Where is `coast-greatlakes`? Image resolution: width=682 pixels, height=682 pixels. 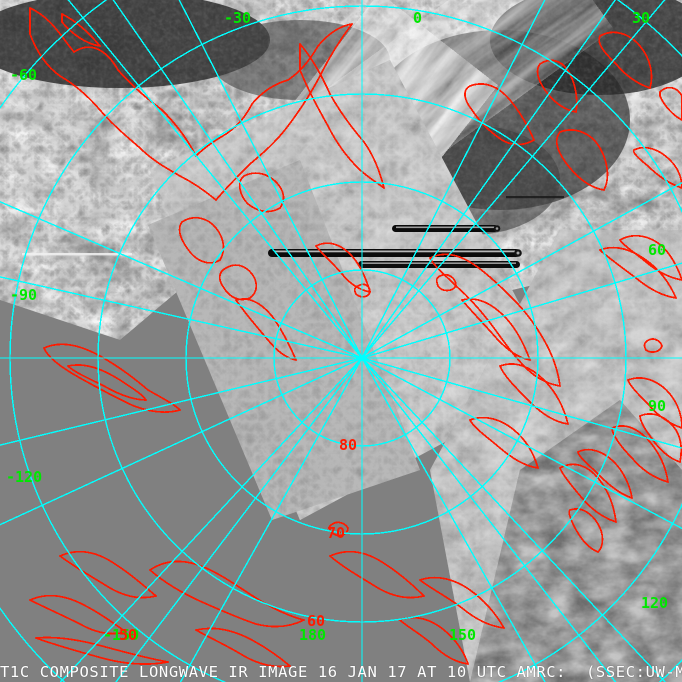 coast-greatlakes is located at coordinates (434, 640).